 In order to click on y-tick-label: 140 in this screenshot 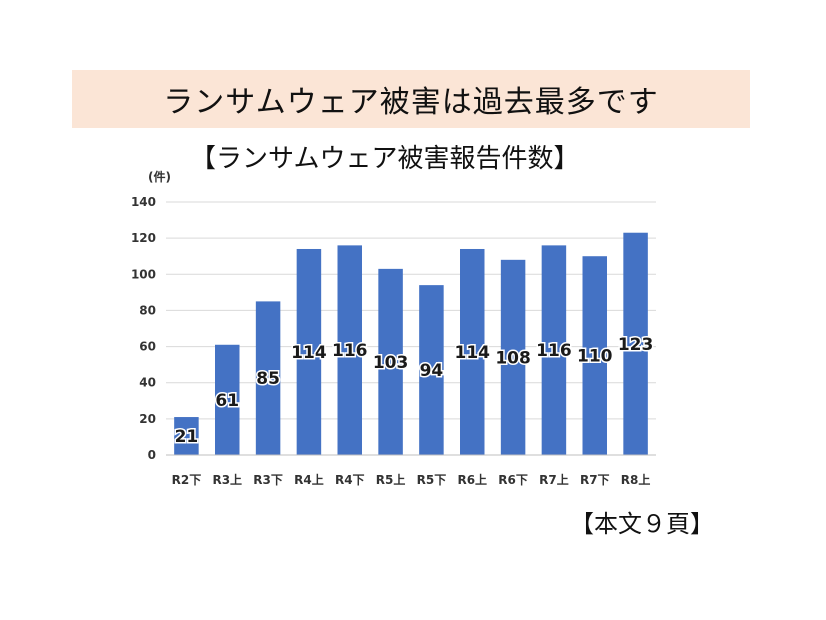, I will do `click(143, 202)`.